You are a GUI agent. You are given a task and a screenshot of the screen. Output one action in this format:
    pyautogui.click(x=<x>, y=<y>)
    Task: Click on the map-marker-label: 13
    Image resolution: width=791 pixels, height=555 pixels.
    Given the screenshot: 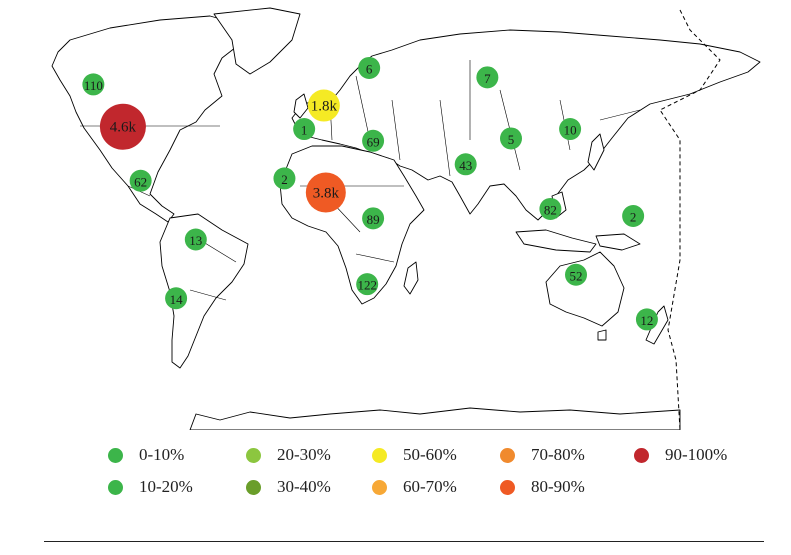 What is the action you would take?
    pyautogui.click(x=195, y=240)
    